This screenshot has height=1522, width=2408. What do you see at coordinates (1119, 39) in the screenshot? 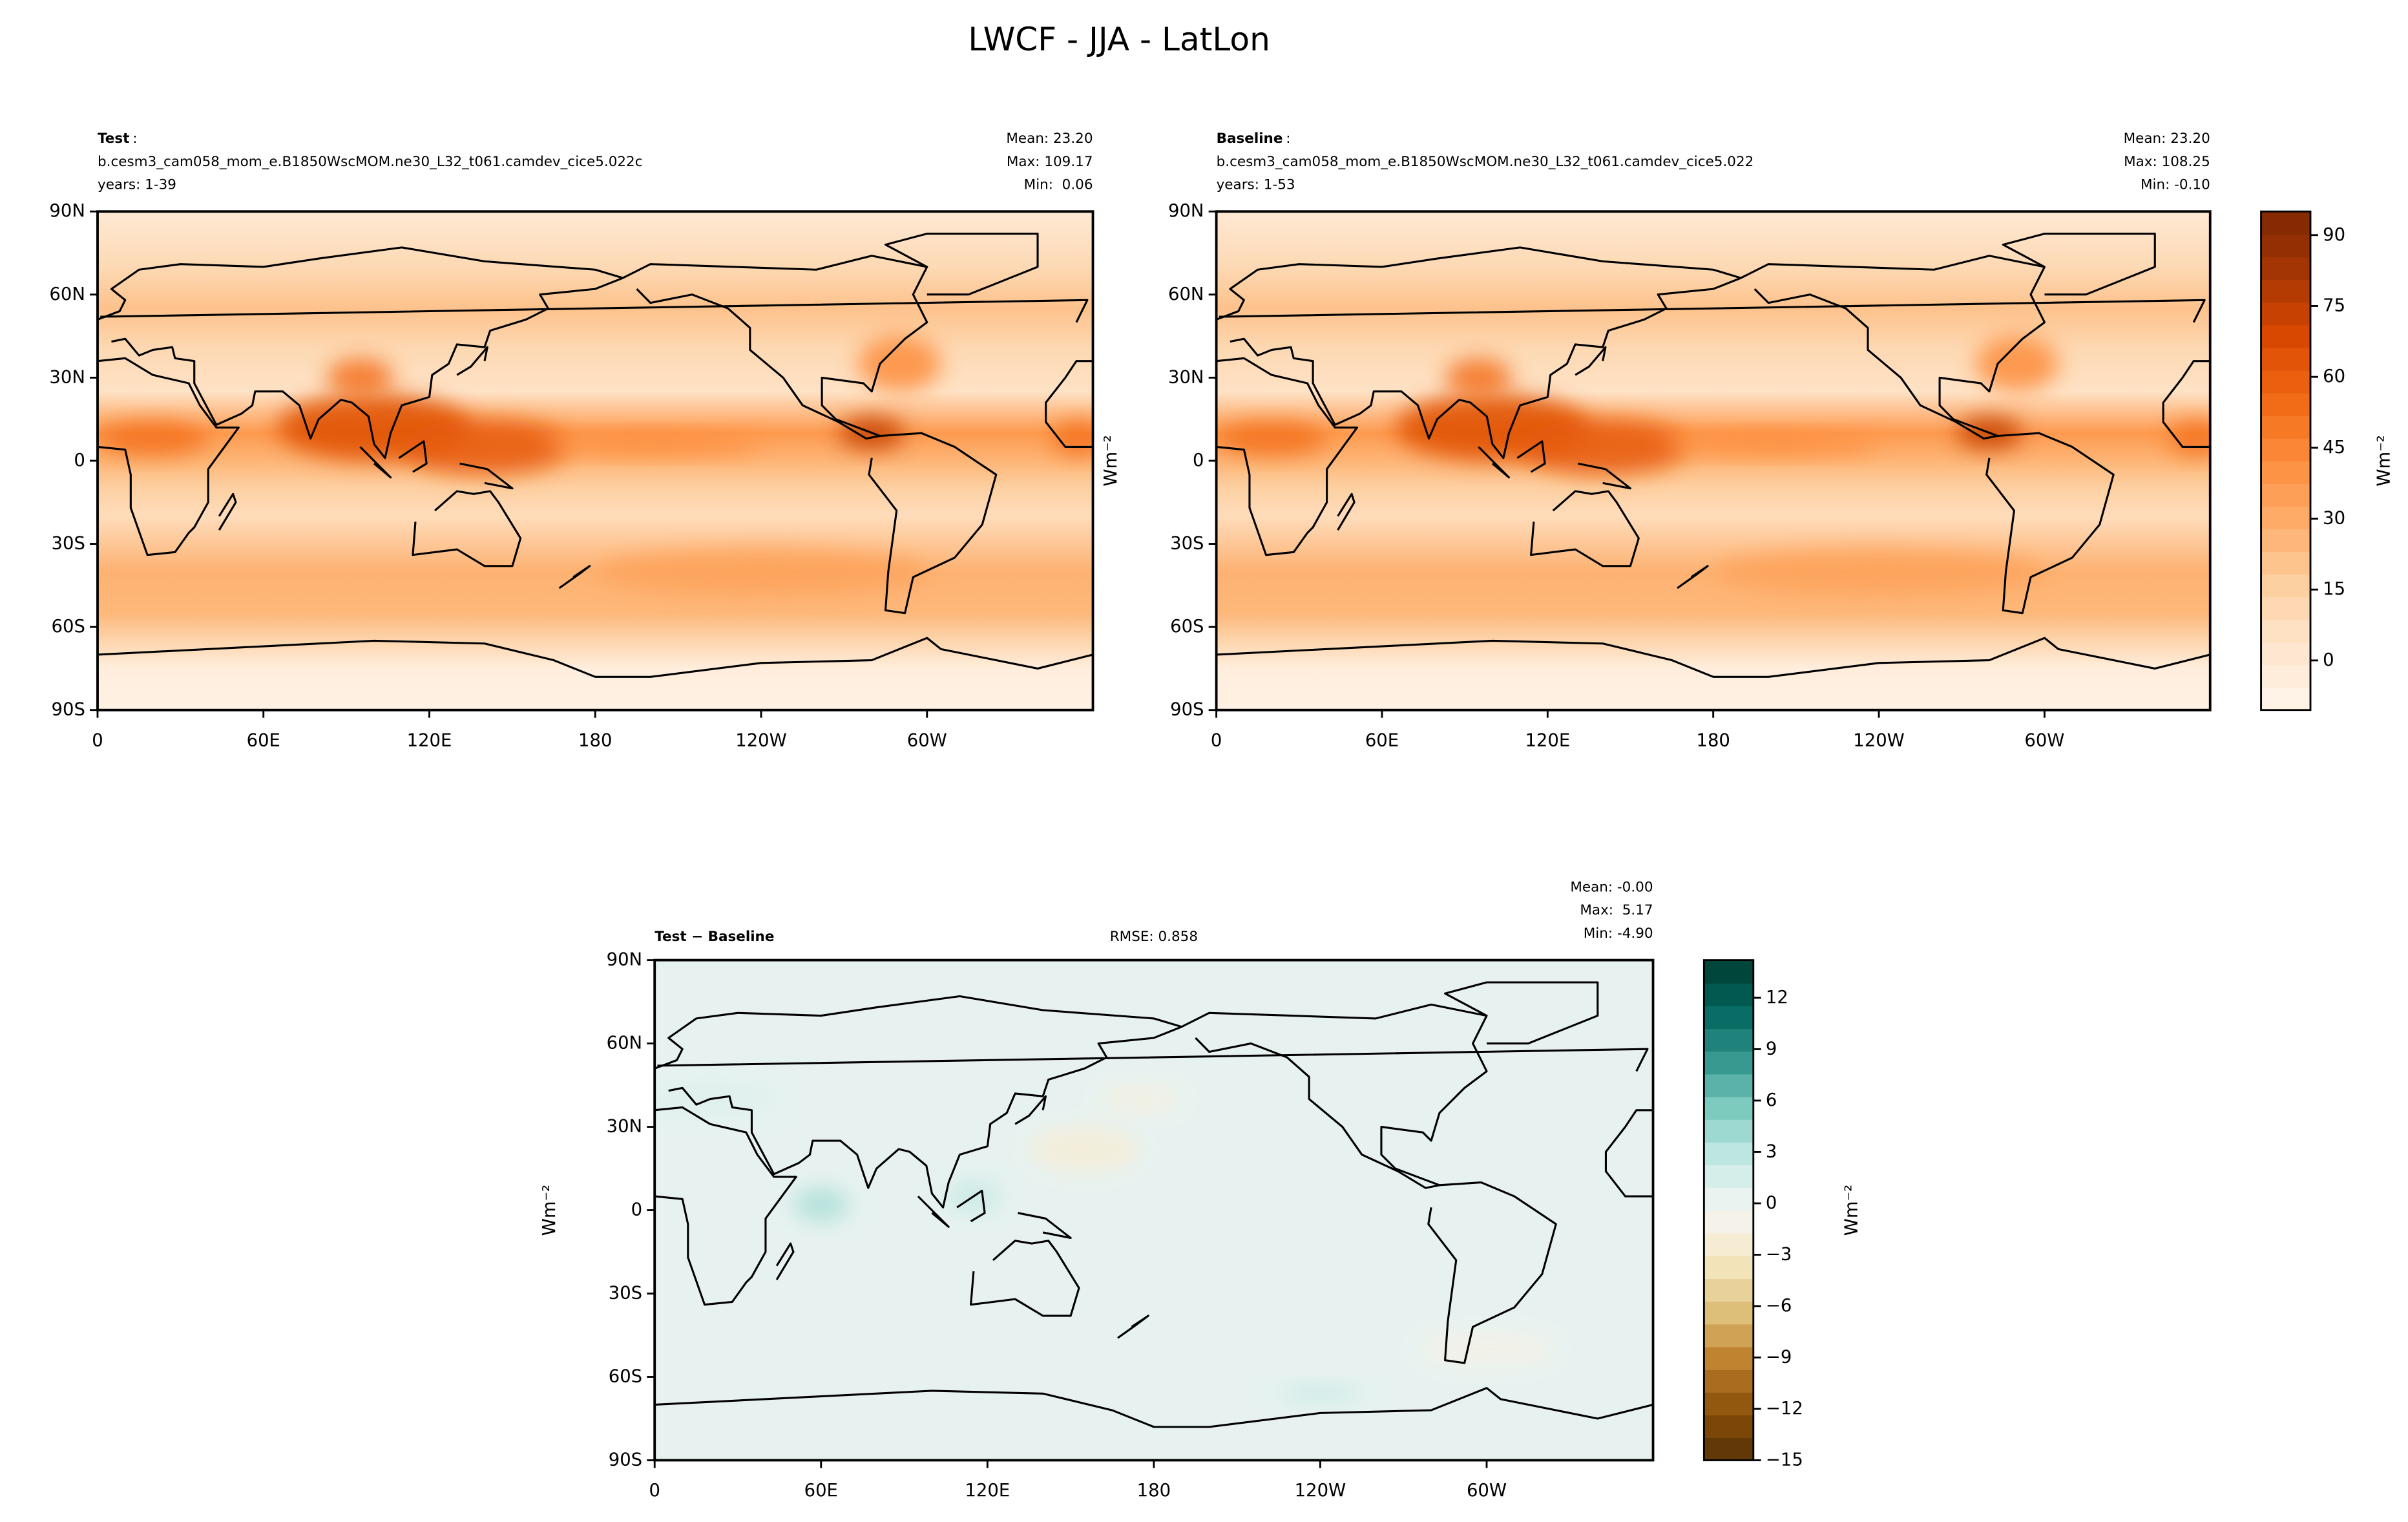
I see `figure-title: LWCF - JJA - LatLon` at bounding box center [1119, 39].